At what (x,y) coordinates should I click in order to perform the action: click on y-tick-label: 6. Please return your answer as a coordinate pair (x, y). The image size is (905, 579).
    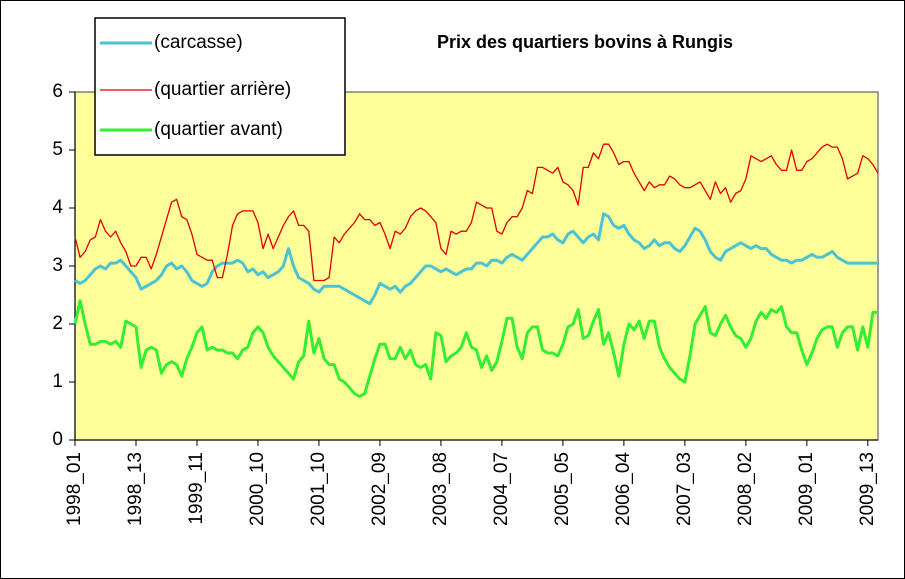
    Looking at the image, I should click on (57, 91).